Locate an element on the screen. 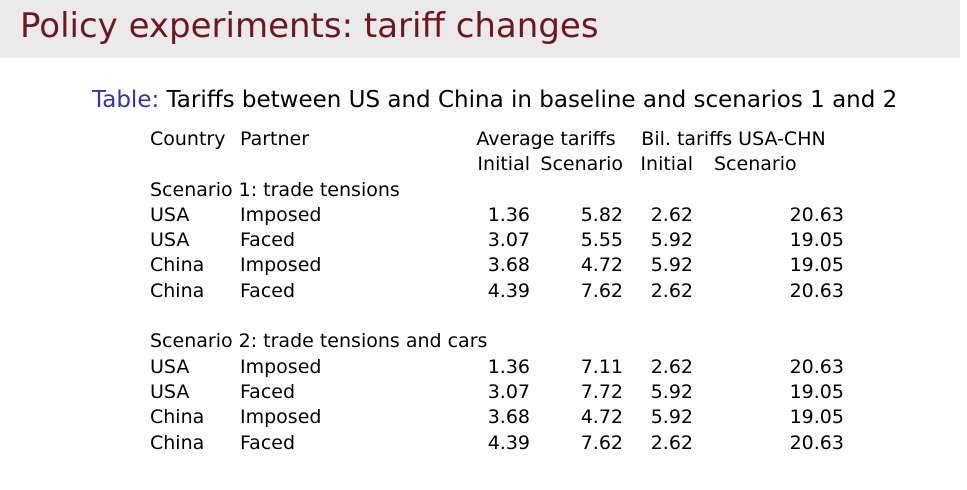 The width and height of the screenshot is (967, 490). header-row-2: Initial Scenario Initial Scenario is located at coordinates (493, 164).